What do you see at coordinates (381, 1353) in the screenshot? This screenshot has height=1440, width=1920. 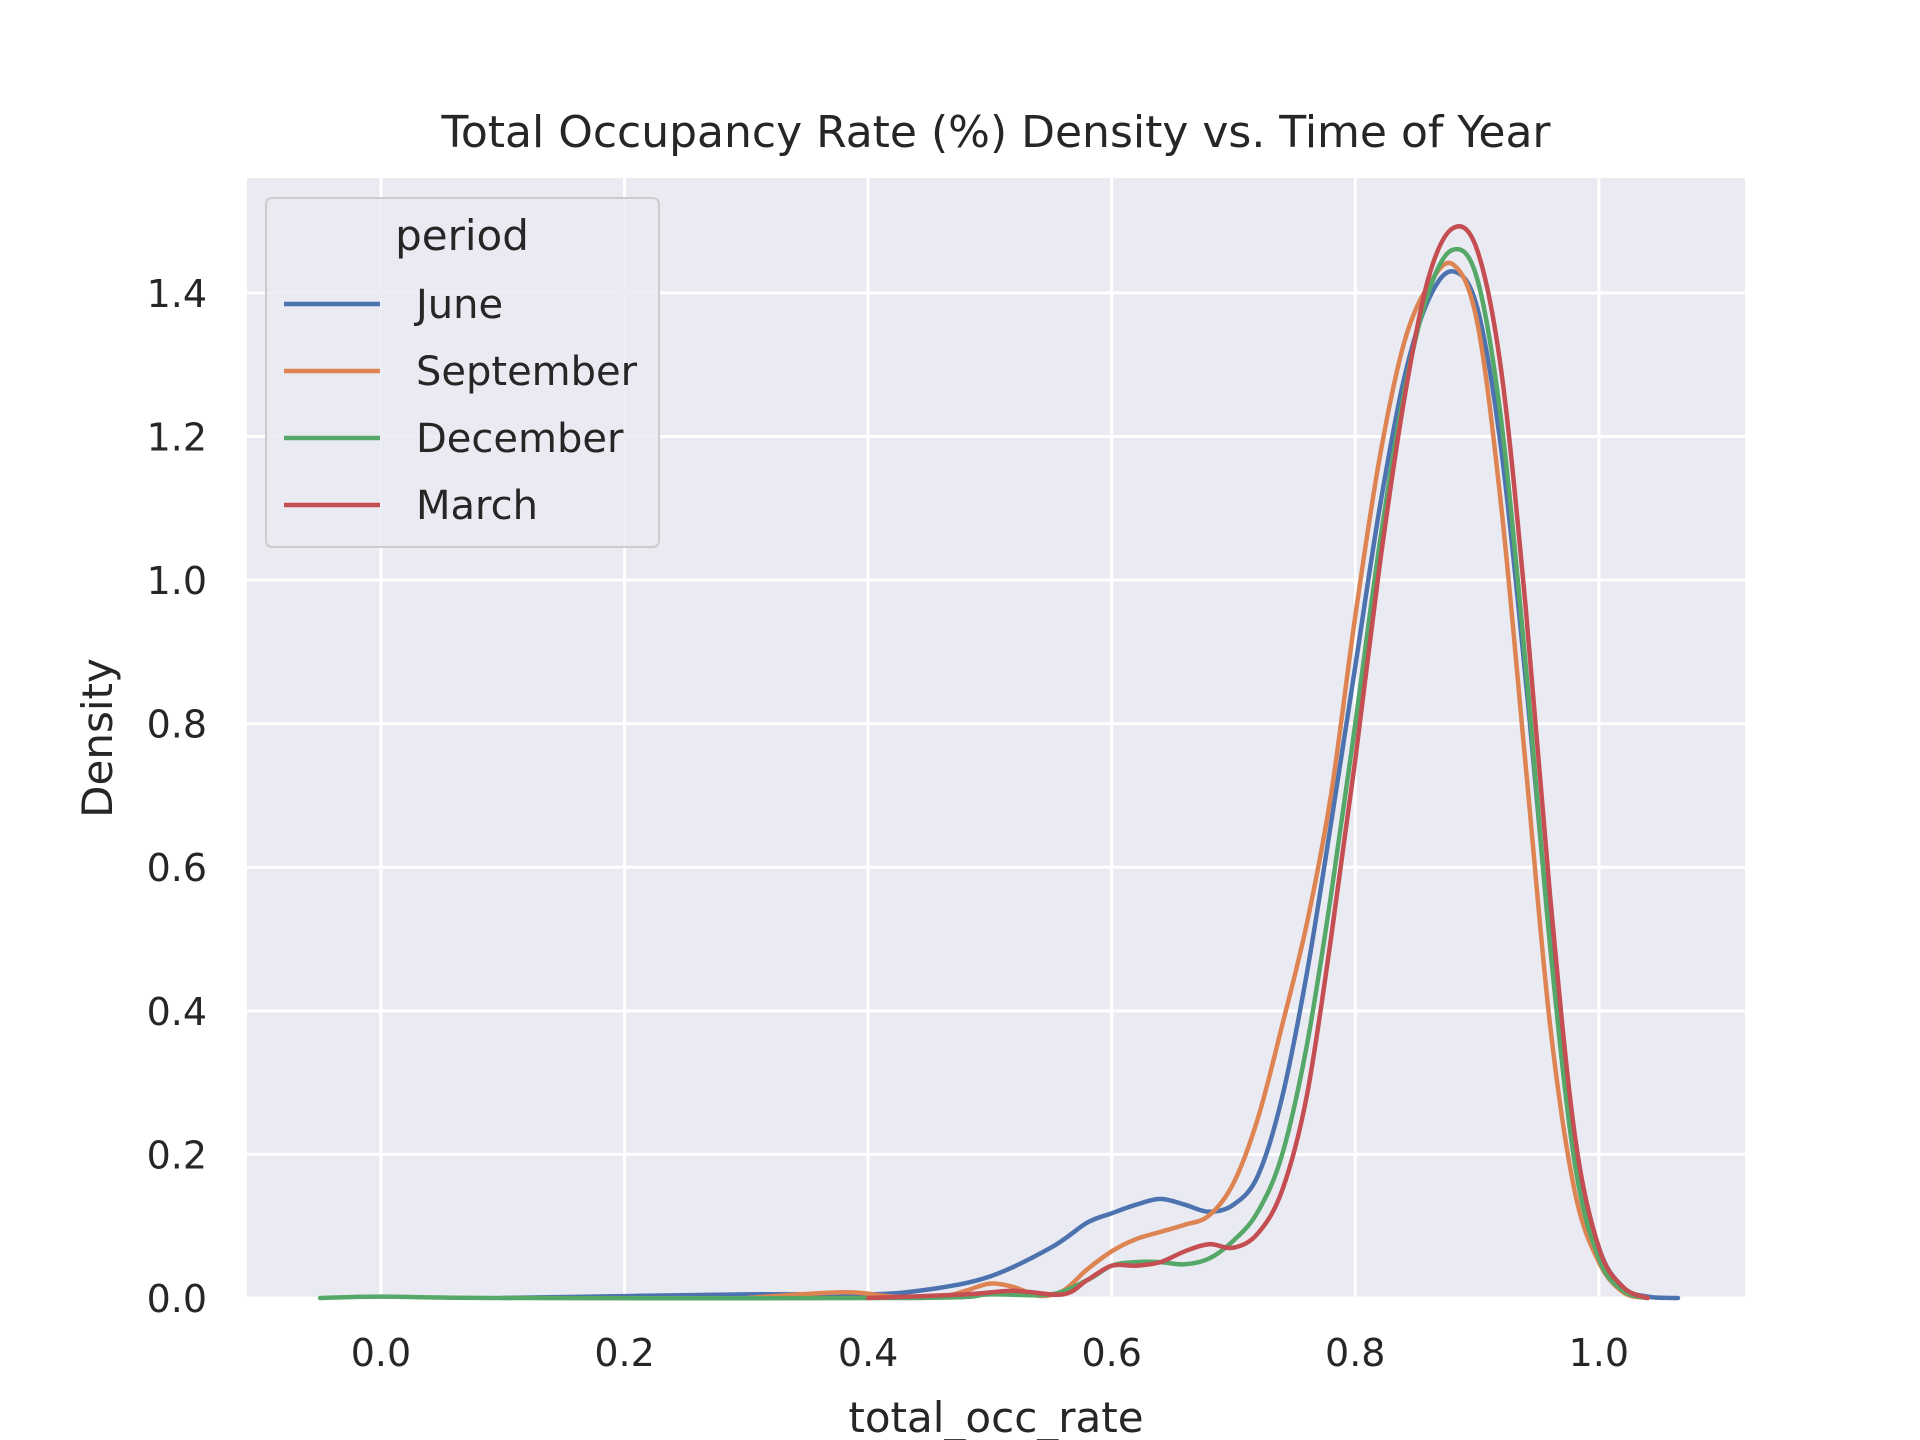 I see `x-tick-label: 0.0` at bounding box center [381, 1353].